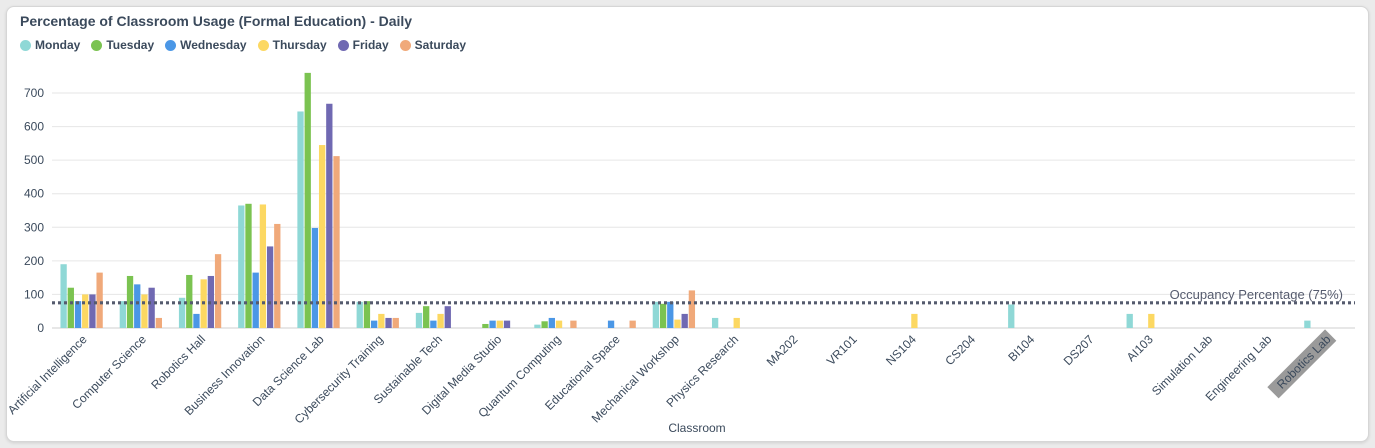  I want to click on x-tick-label: DS207, so click(1079, 350).